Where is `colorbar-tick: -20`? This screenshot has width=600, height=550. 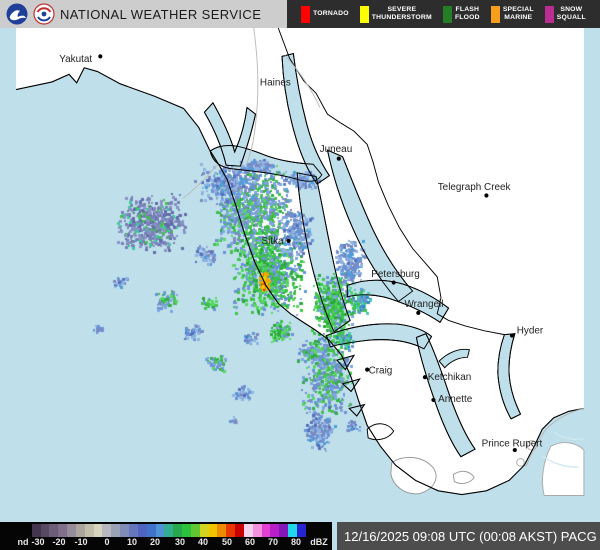 colorbar-tick: -20 is located at coordinates (59, 542).